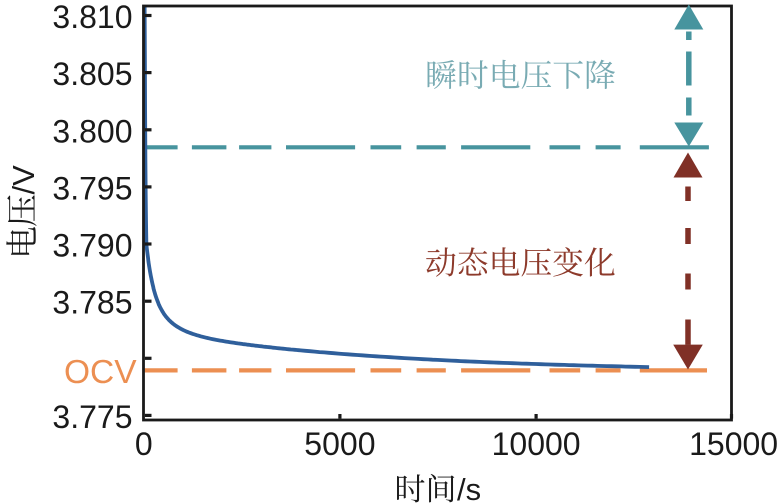 The width and height of the screenshot is (781, 503). What do you see at coordinates (469, 487) in the screenshot?
I see `svg-text: /s` at bounding box center [469, 487].